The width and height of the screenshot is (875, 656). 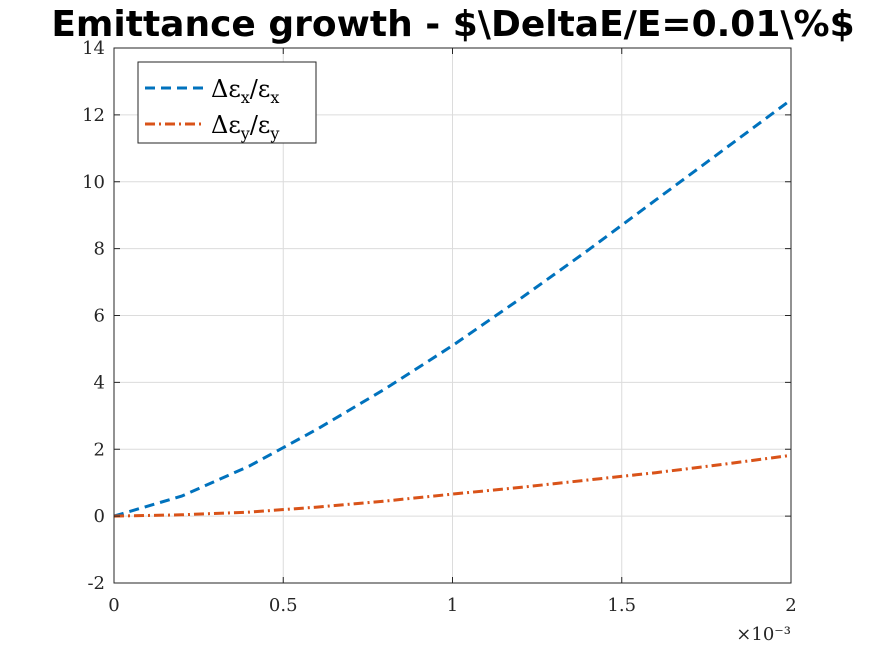 What do you see at coordinates (93, 182) in the screenshot?
I see `y-tick-label: 10` at bounding box center [93, 182].